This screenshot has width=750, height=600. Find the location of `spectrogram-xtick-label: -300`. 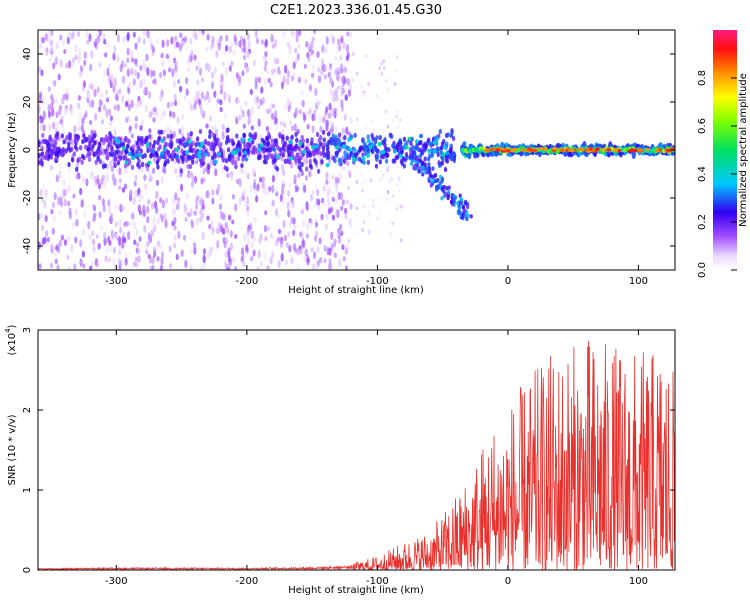

spectrogram-xtick-label: -300 is located at coordinates (116, 281).